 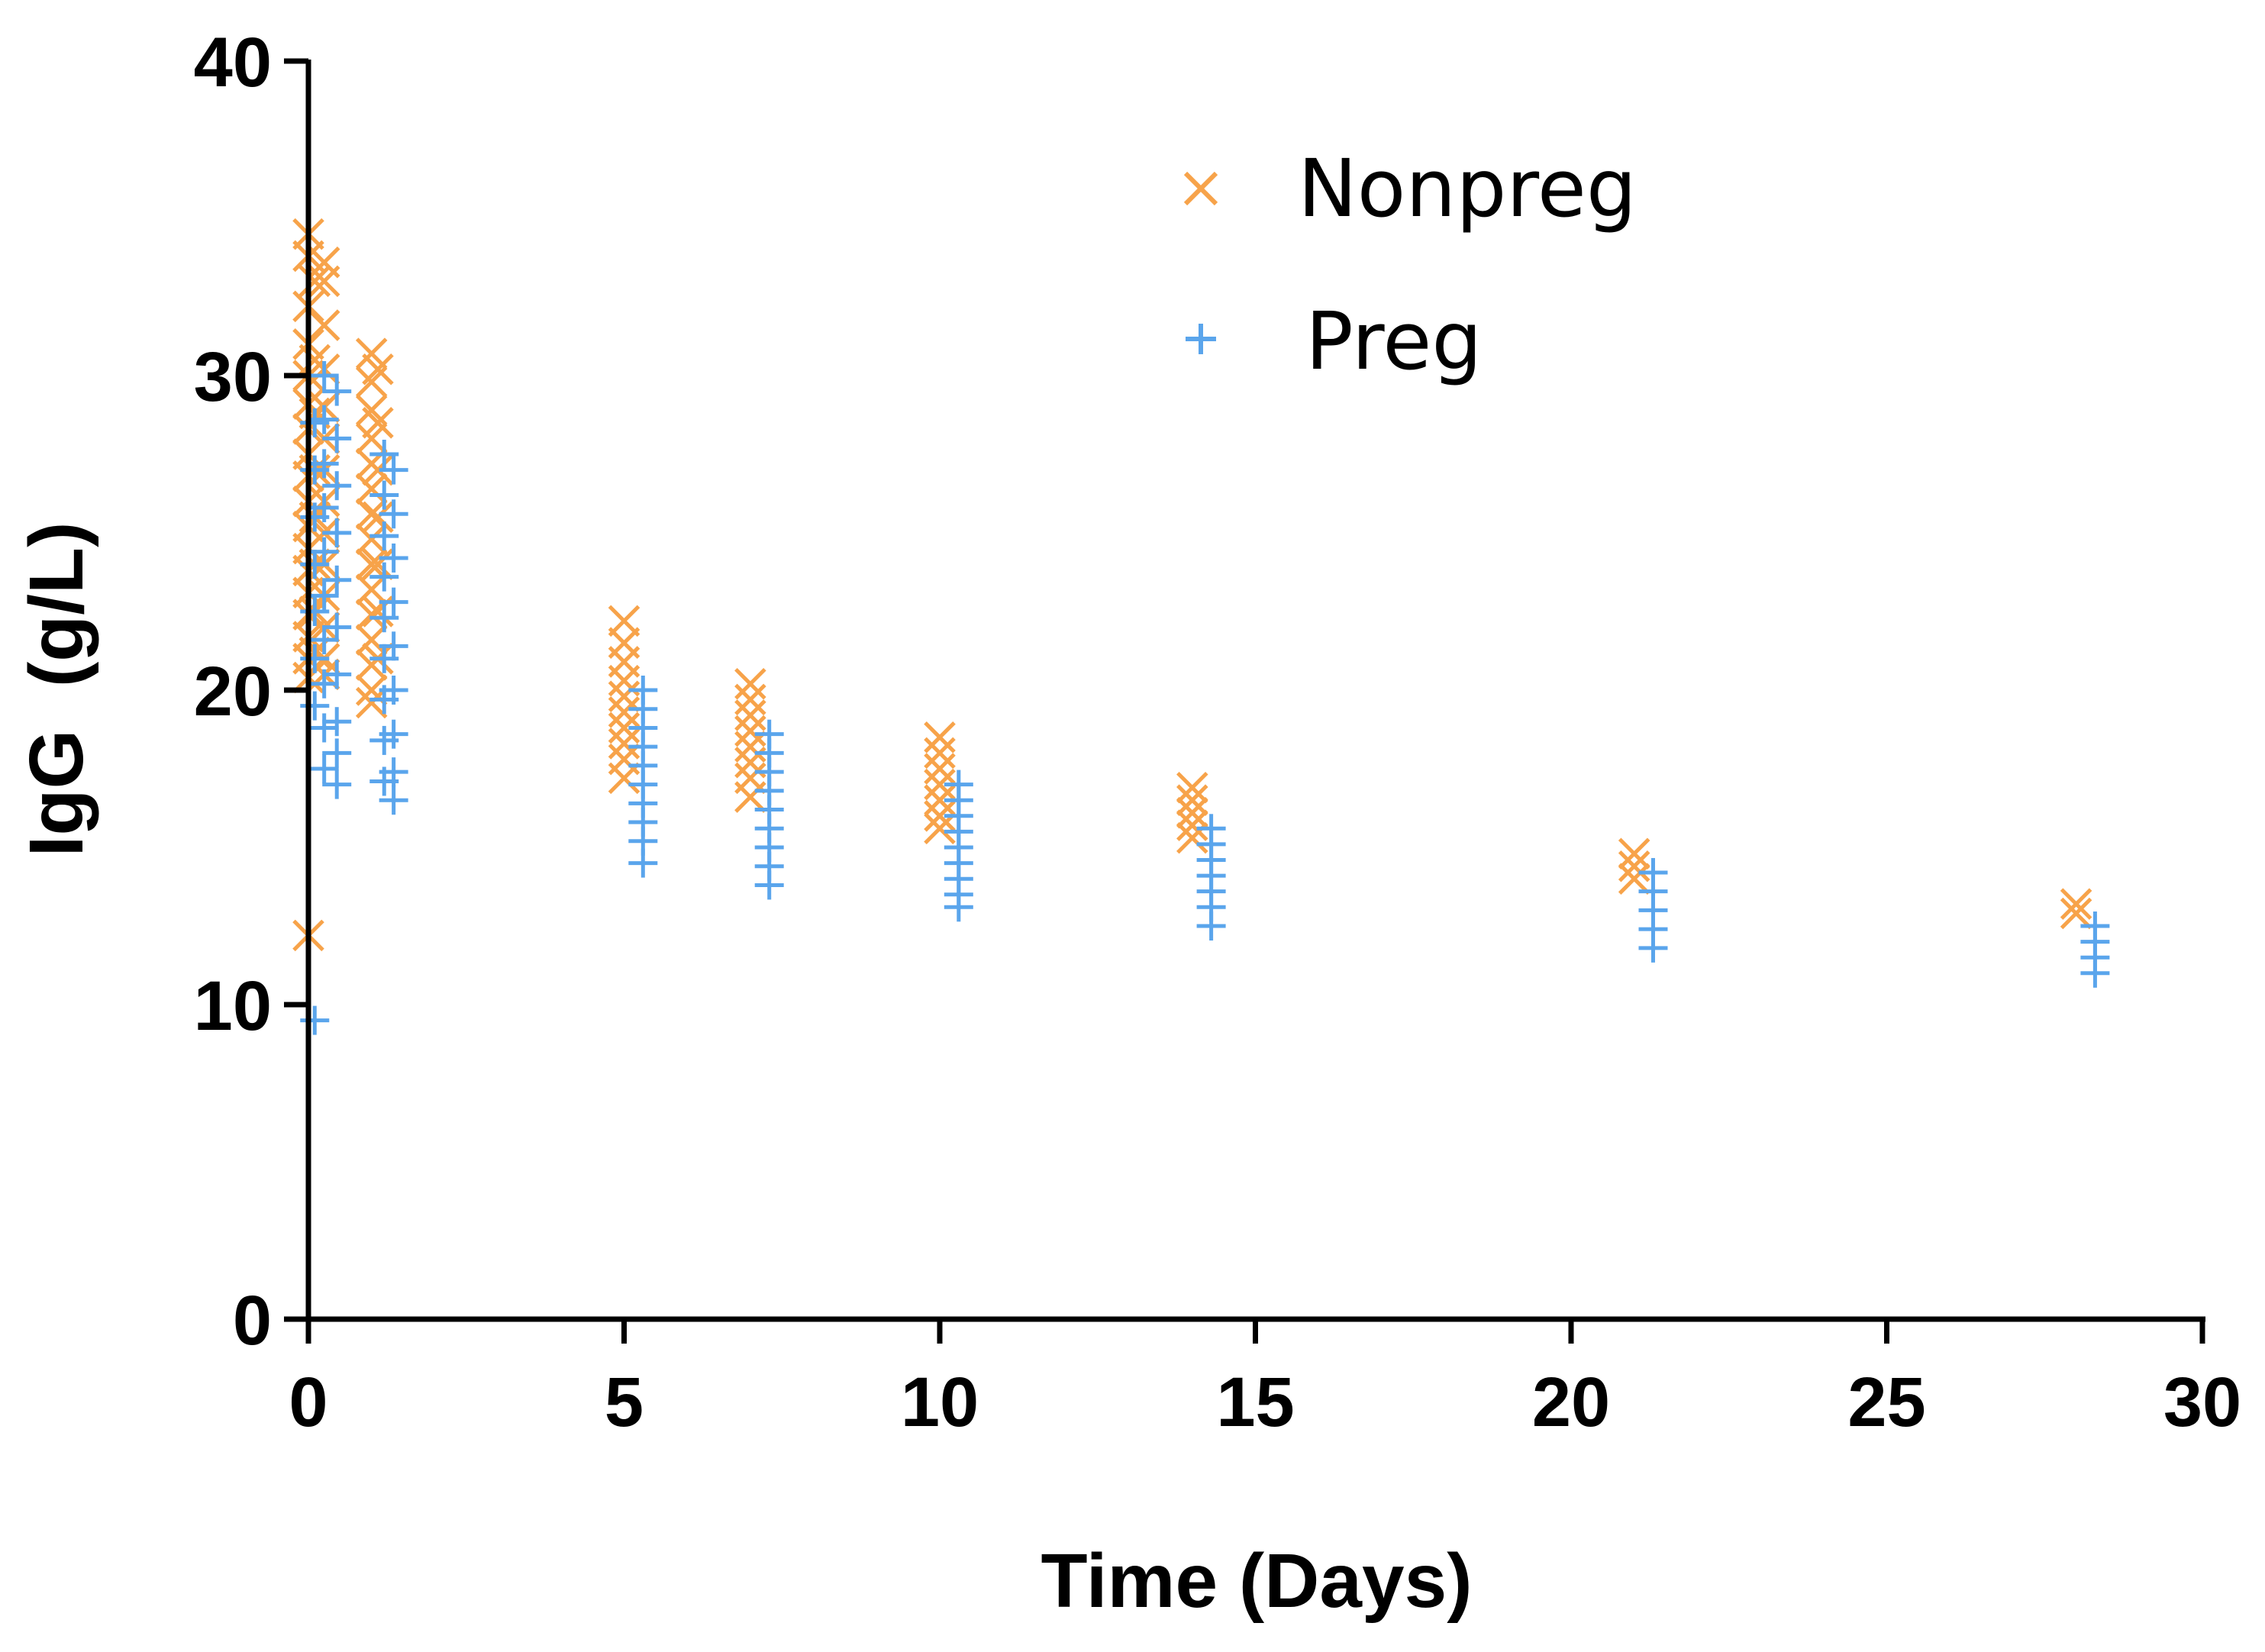 I want to click on x-tick-label: 10, so click(x=940, y=1402).